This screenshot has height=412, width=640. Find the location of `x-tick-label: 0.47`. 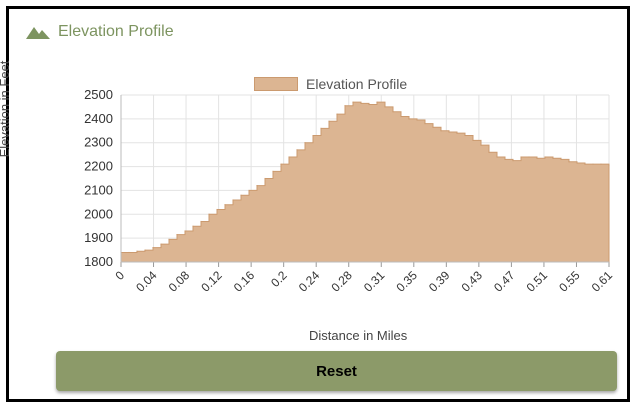

x-tick-label: 0.47 is located at coordinates (504, 281).